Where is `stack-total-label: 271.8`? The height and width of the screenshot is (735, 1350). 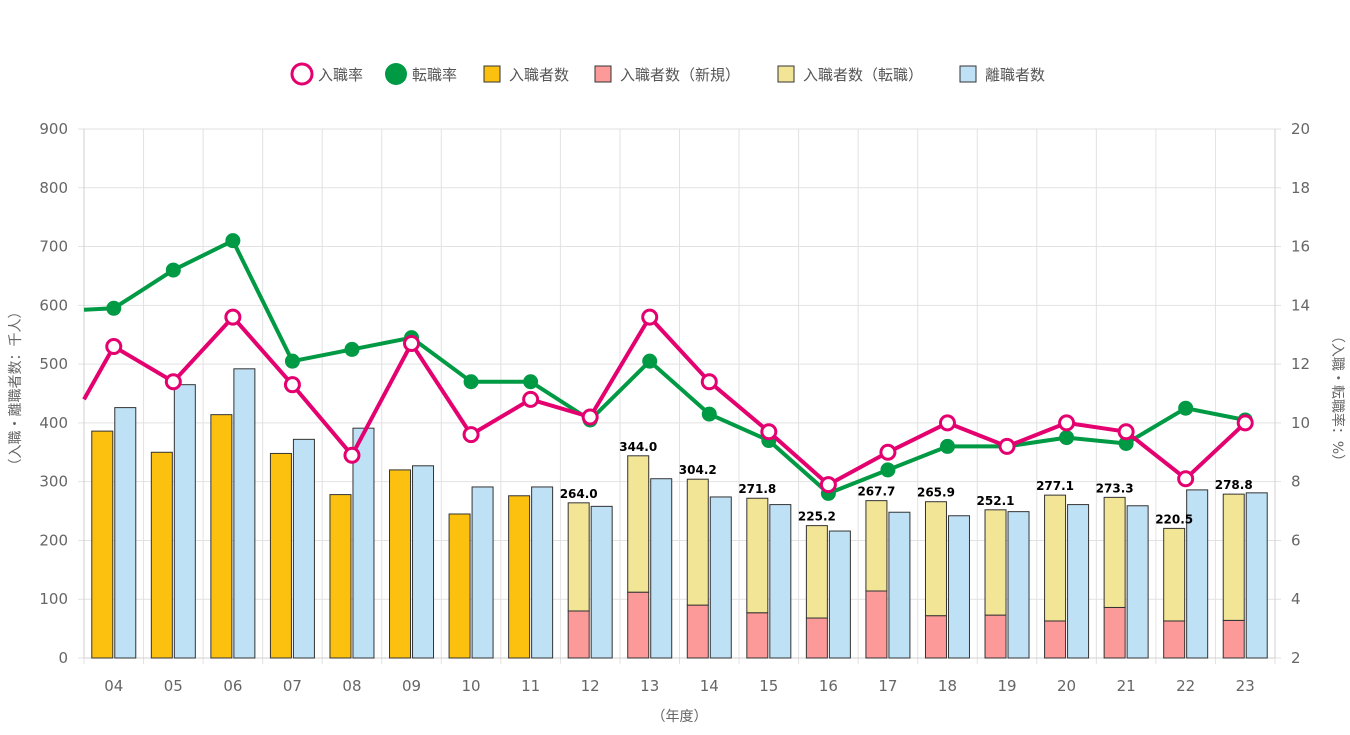
stack-total-label: 271.8 is located at coordinates (757, 489).